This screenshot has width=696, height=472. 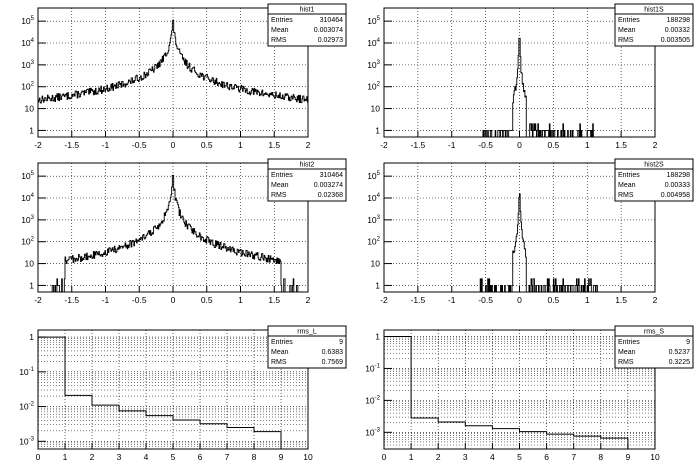 What do you see at coordinates (654, 332) in the screenshot?
I see `histogram-title: rms_S` at bounding box center [654, 332].